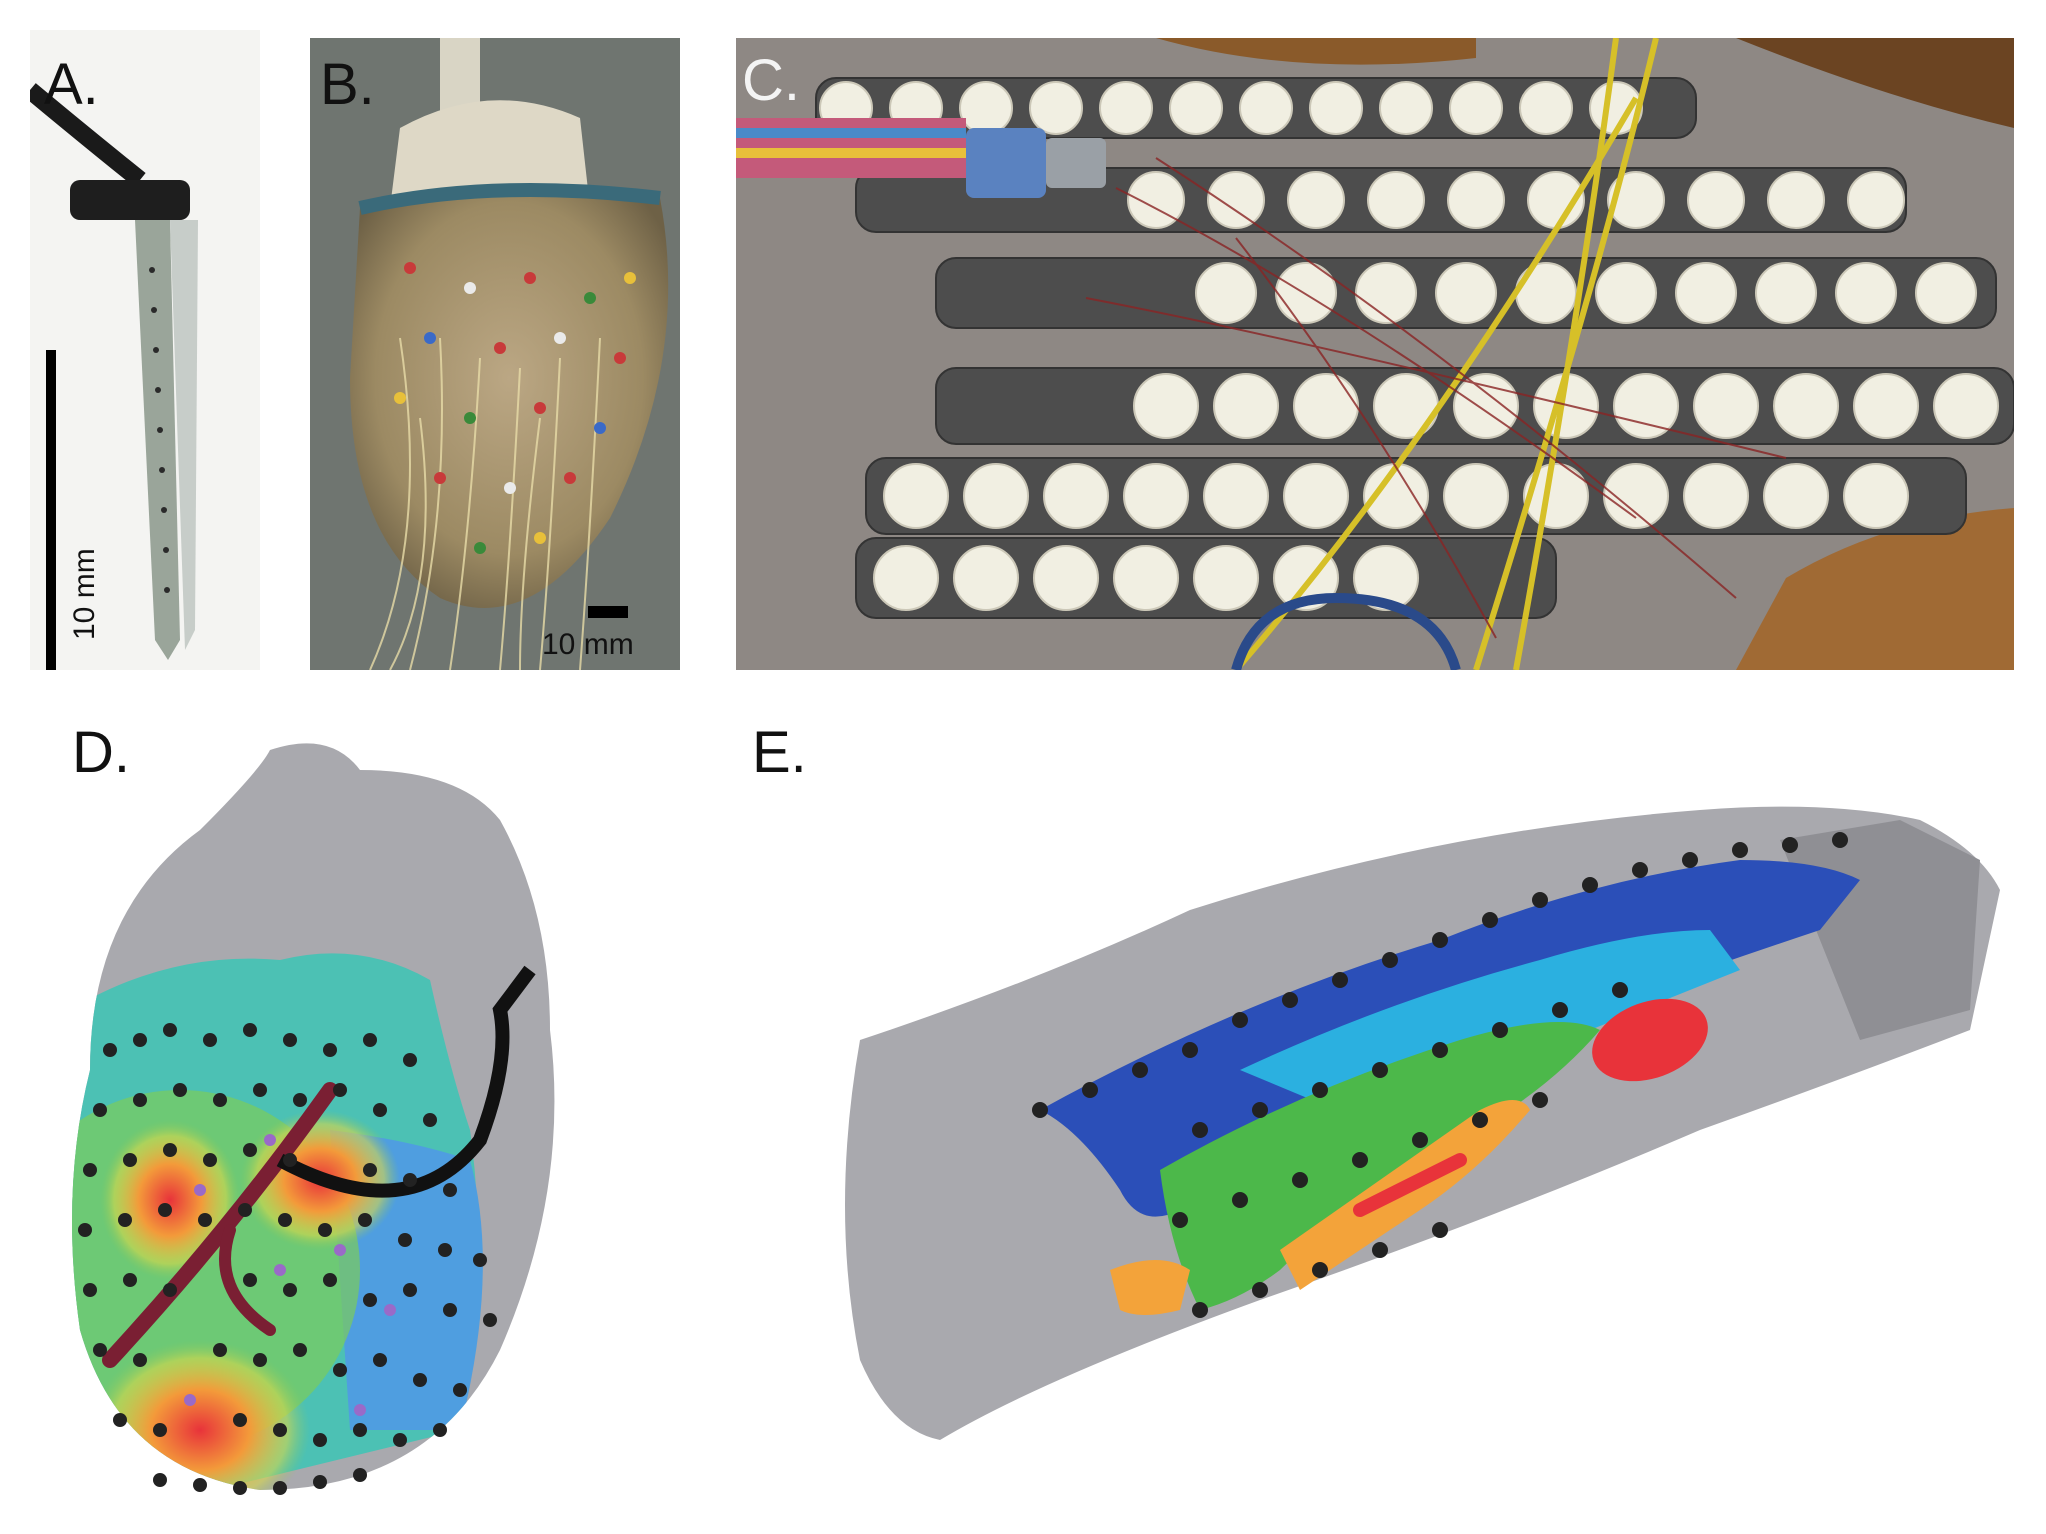 The height and width of the screenshot is (1534, 2046). I want to click on panel-label-e: E., so click(779, 752).